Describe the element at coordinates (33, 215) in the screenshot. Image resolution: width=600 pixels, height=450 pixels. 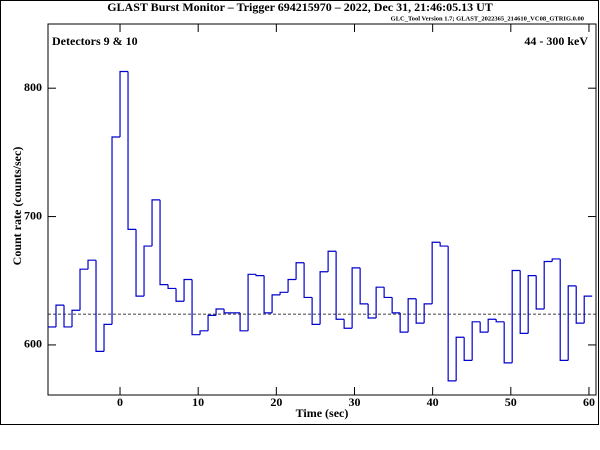
I see `y-tick-label: 700` at that location.